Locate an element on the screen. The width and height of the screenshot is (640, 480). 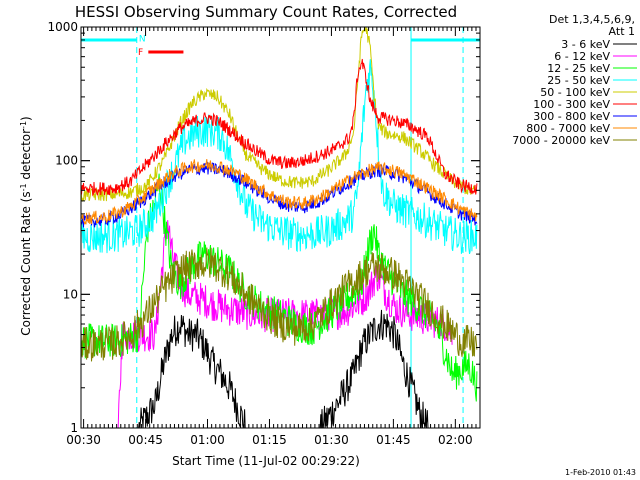
legend-entry-2: 12 - 25 keV is located at coordinates (578, 68).